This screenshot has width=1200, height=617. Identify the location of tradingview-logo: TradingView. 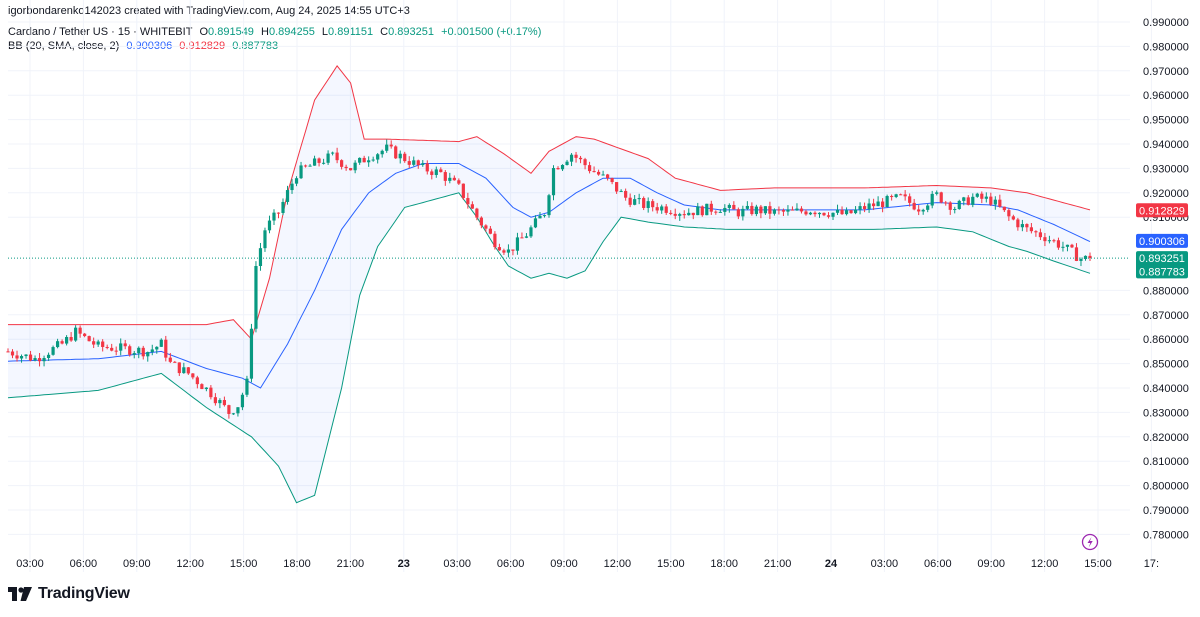
(69, 594).